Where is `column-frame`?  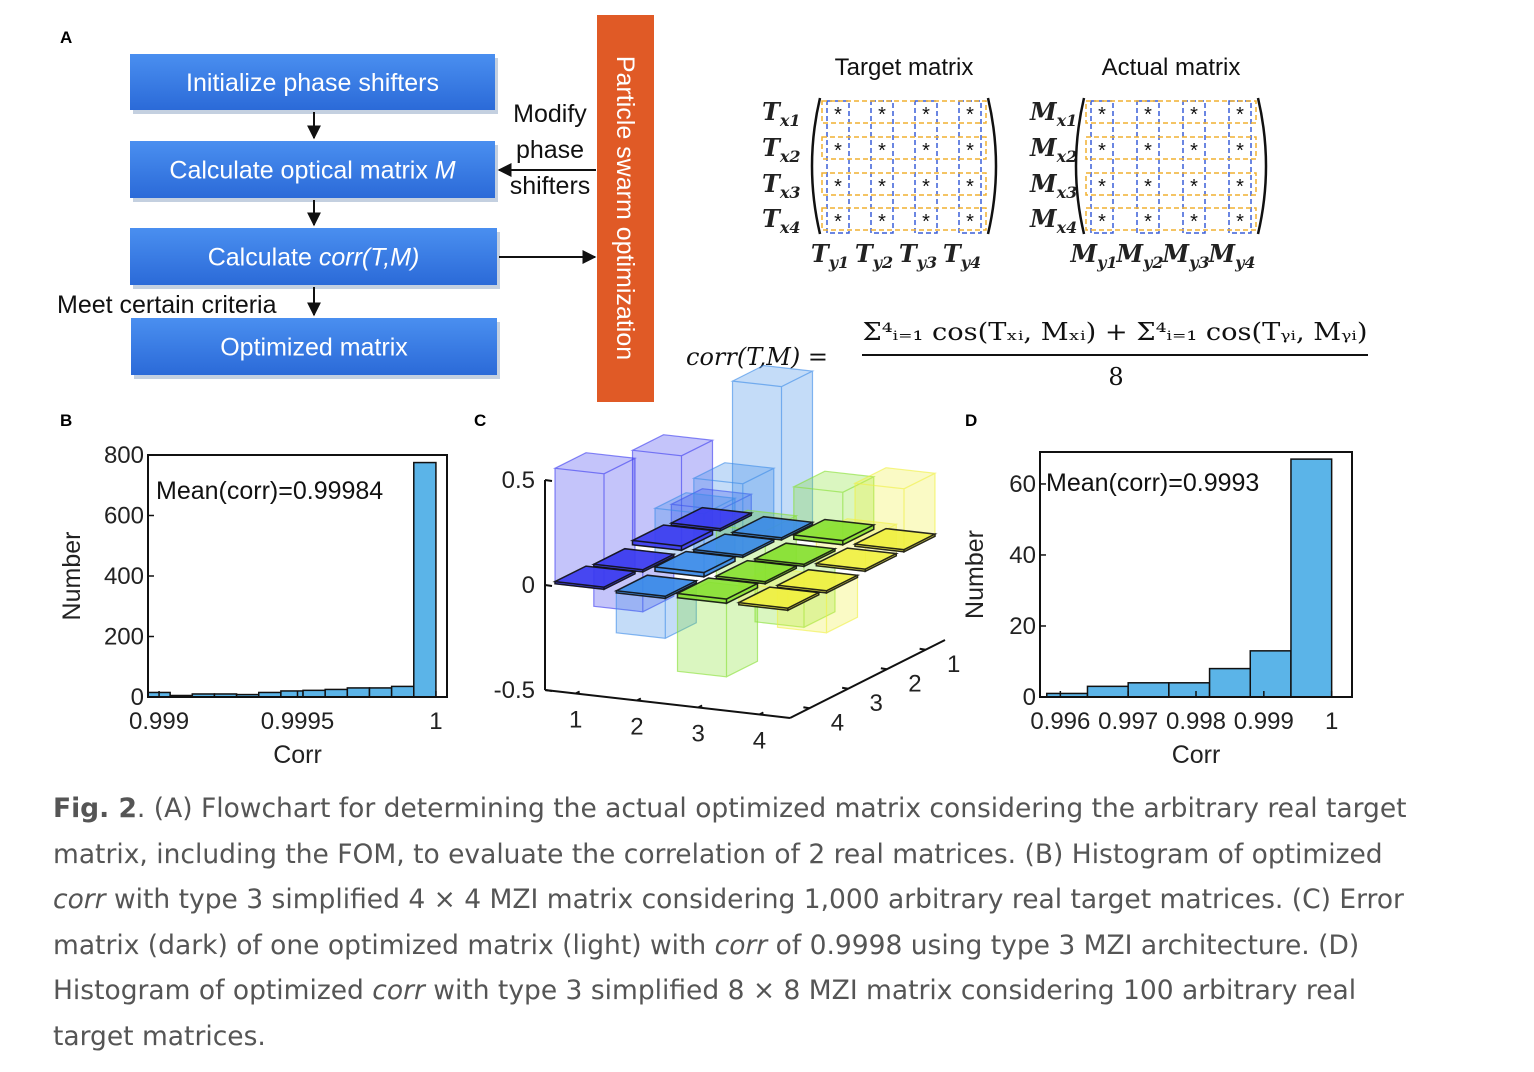
column-frame is located at coordinates (1148, 167).